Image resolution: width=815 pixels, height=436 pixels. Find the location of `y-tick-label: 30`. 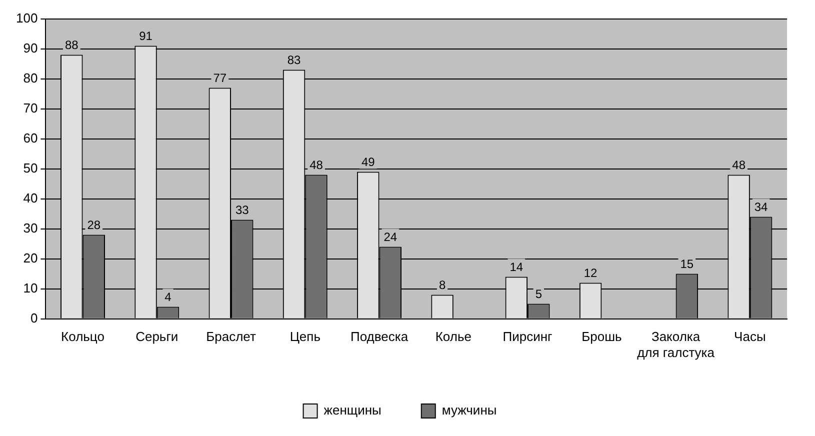

y-tick-label: 30 is located at coordinates (30, 228).